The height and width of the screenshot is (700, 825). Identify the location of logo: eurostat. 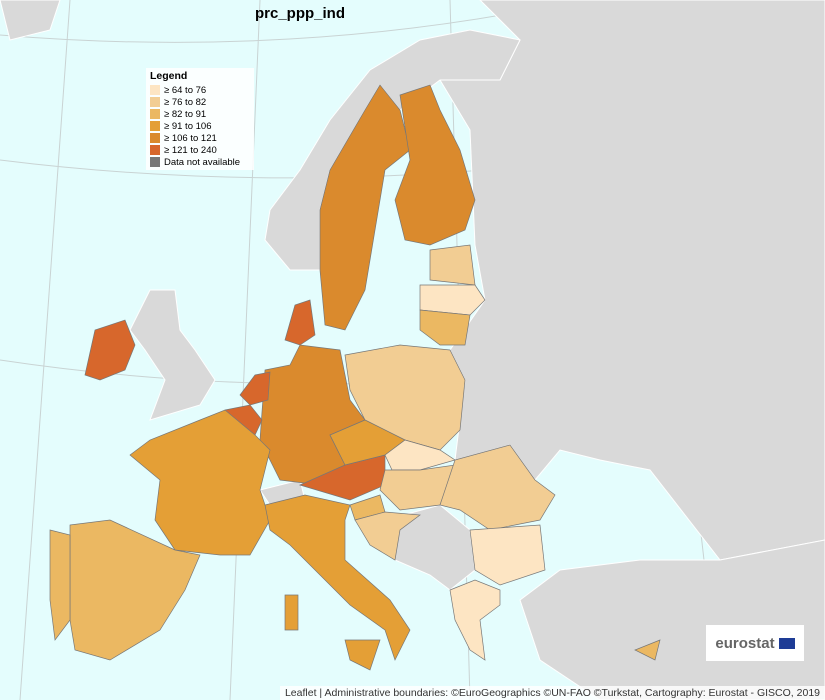
(755, 643).